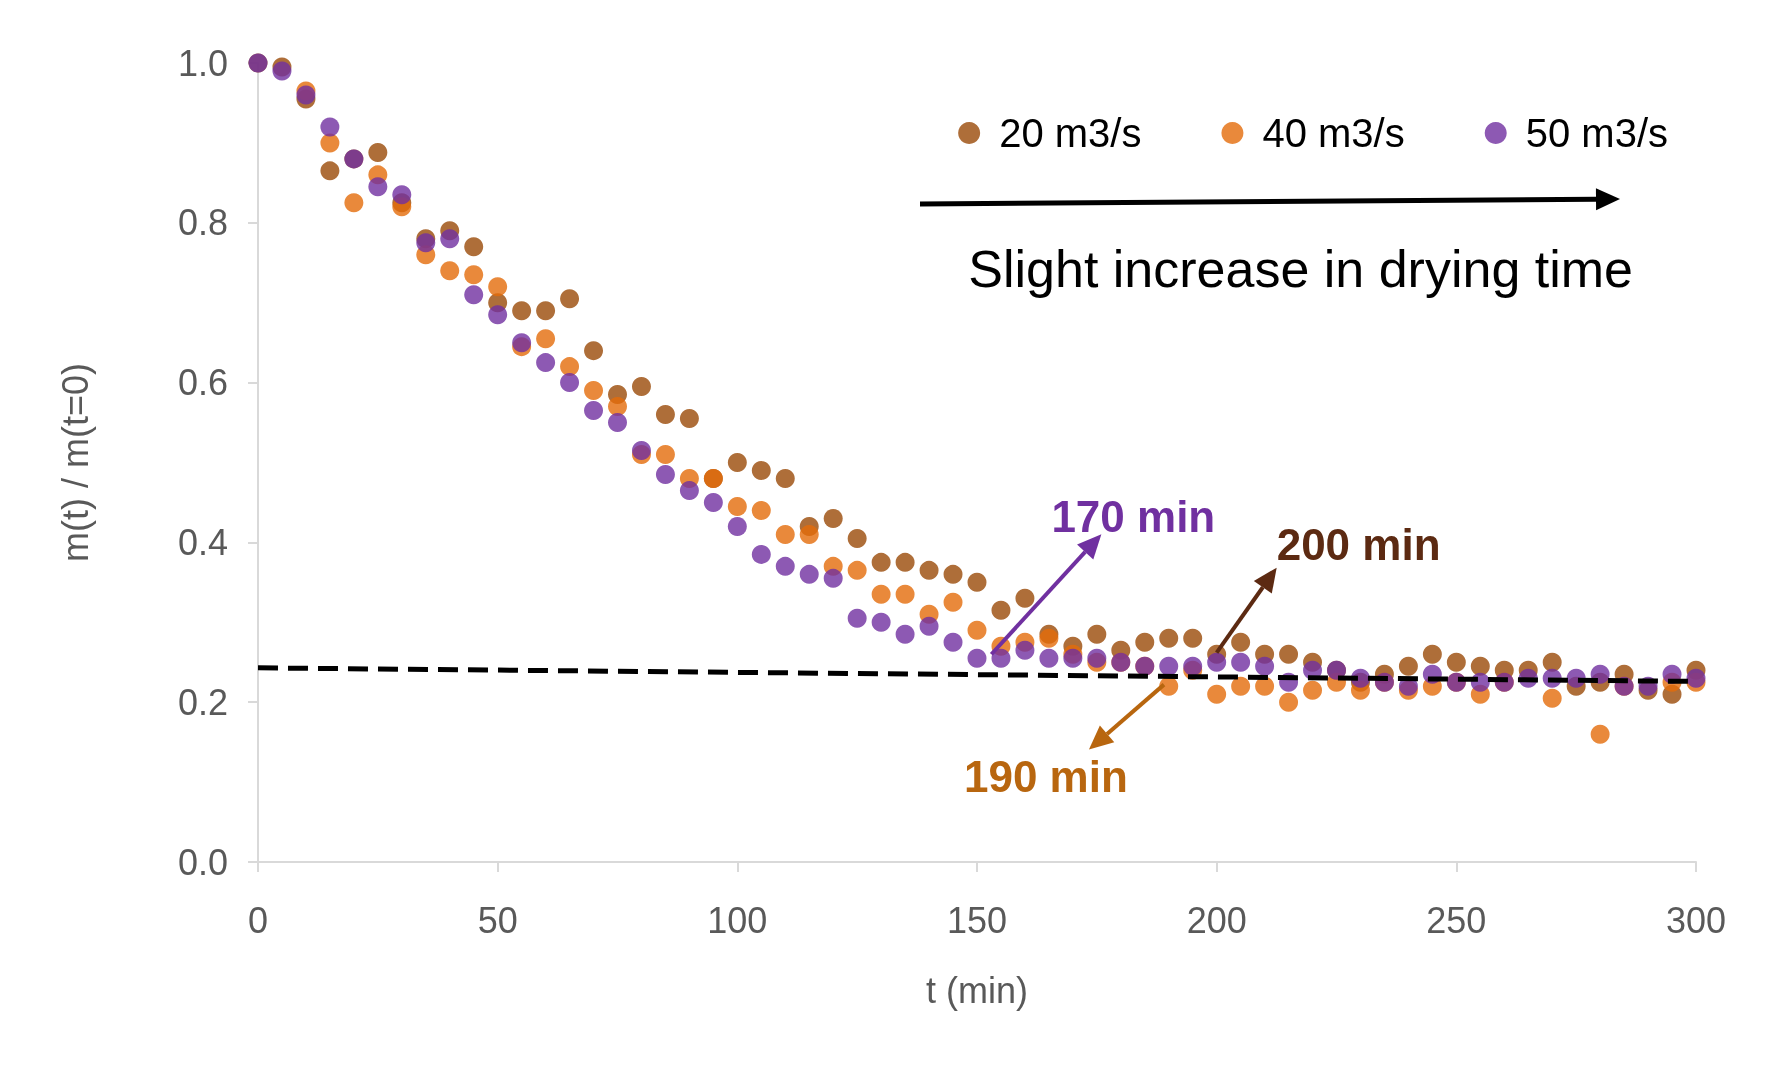 This screenshot has height=1074, width=1765. Describe the element at coordinates (258, 920) in the screenshot. I see `x-tick-label: 0` at that location.